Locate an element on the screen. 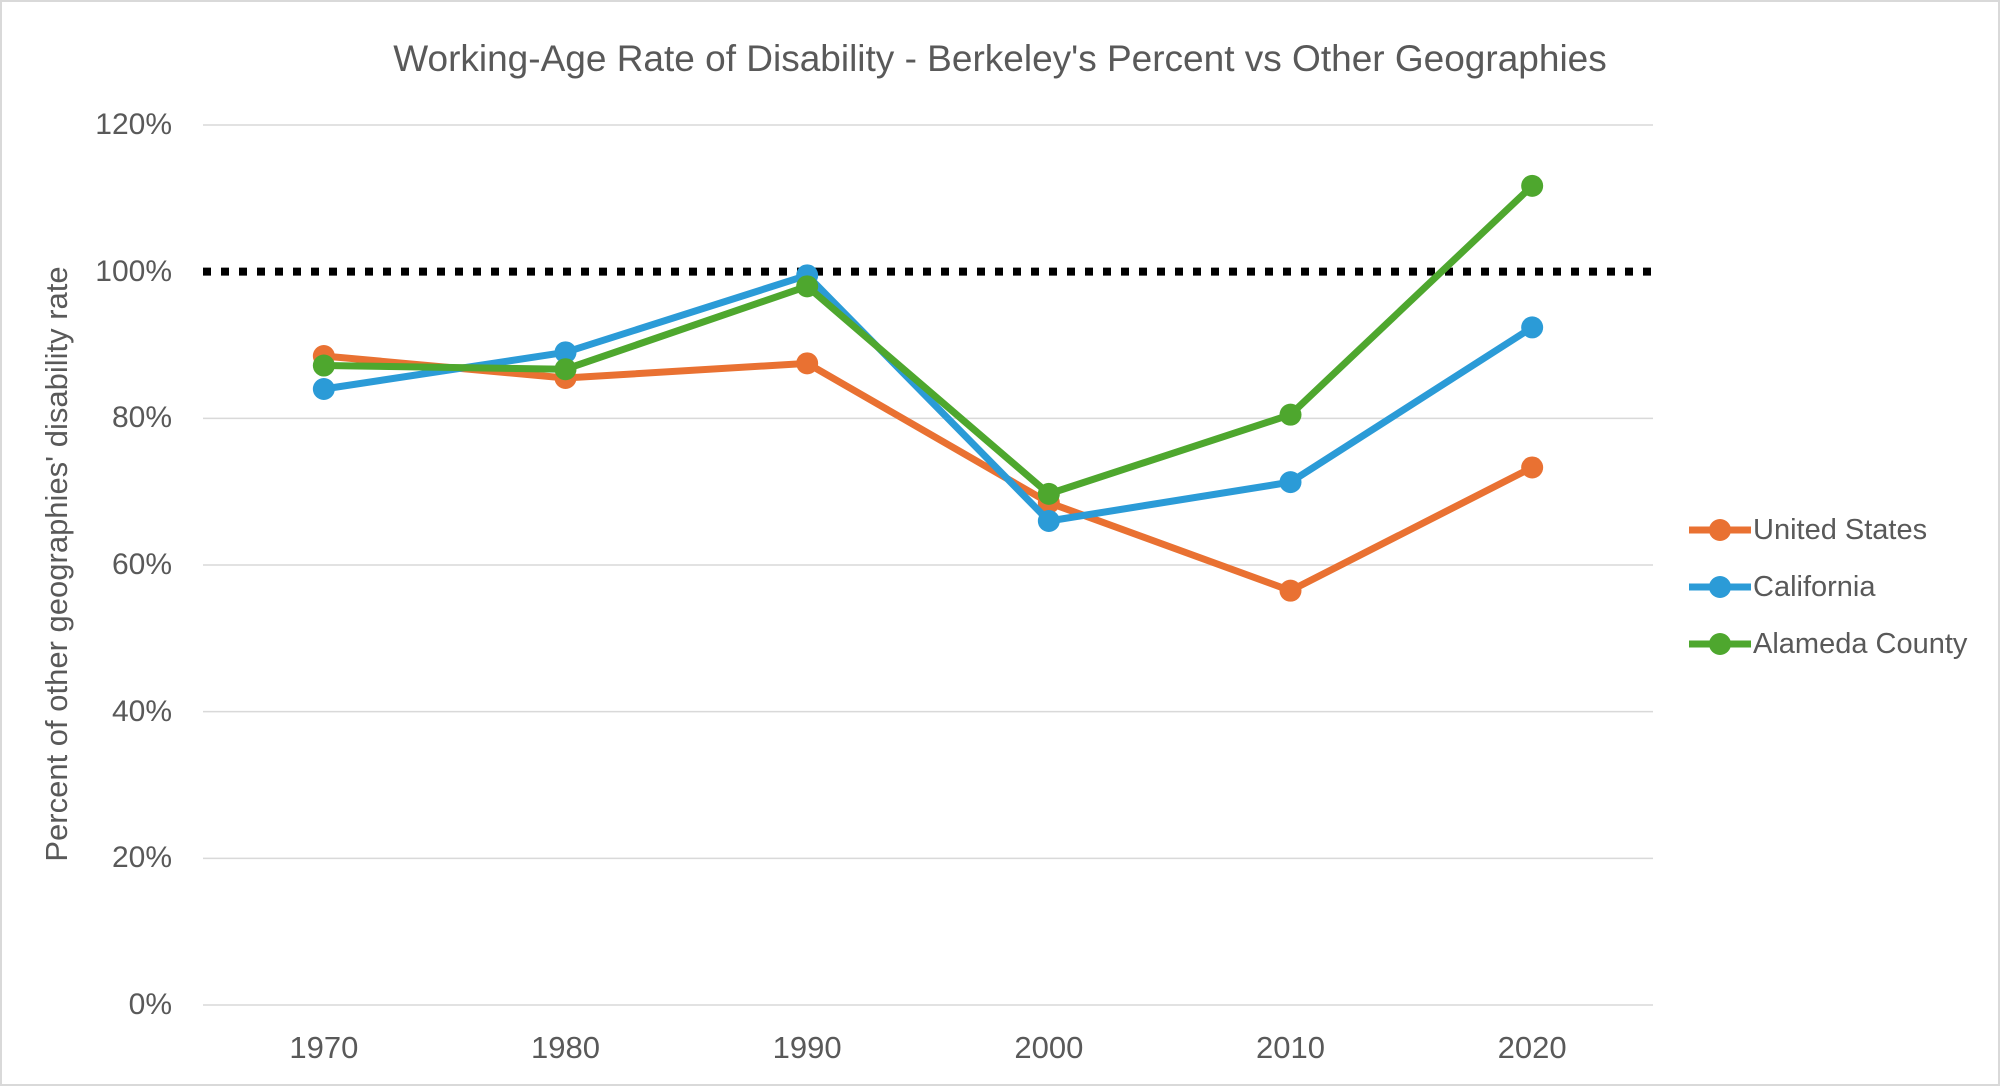 This screenshot has height=1086, width=2000. legend-item-alameda-county: Alameda County is located at coordinates (1827, 643).